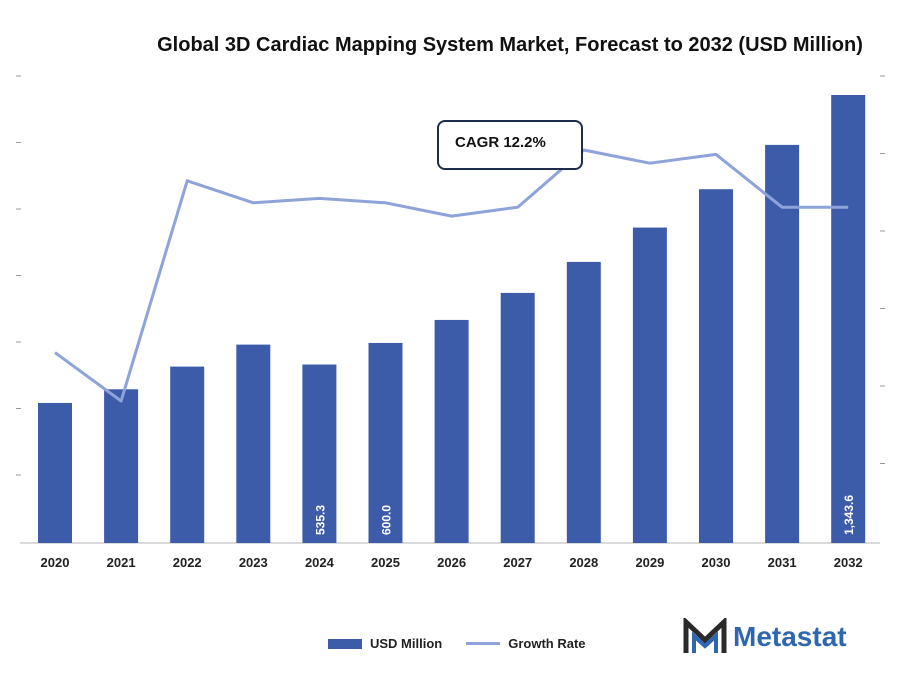 The height and width of the screenshot is (682, 901). What do you see at coordinates (517, 417) in the screenshot?
I see `bar-2027` at bounding box center [517, 417].